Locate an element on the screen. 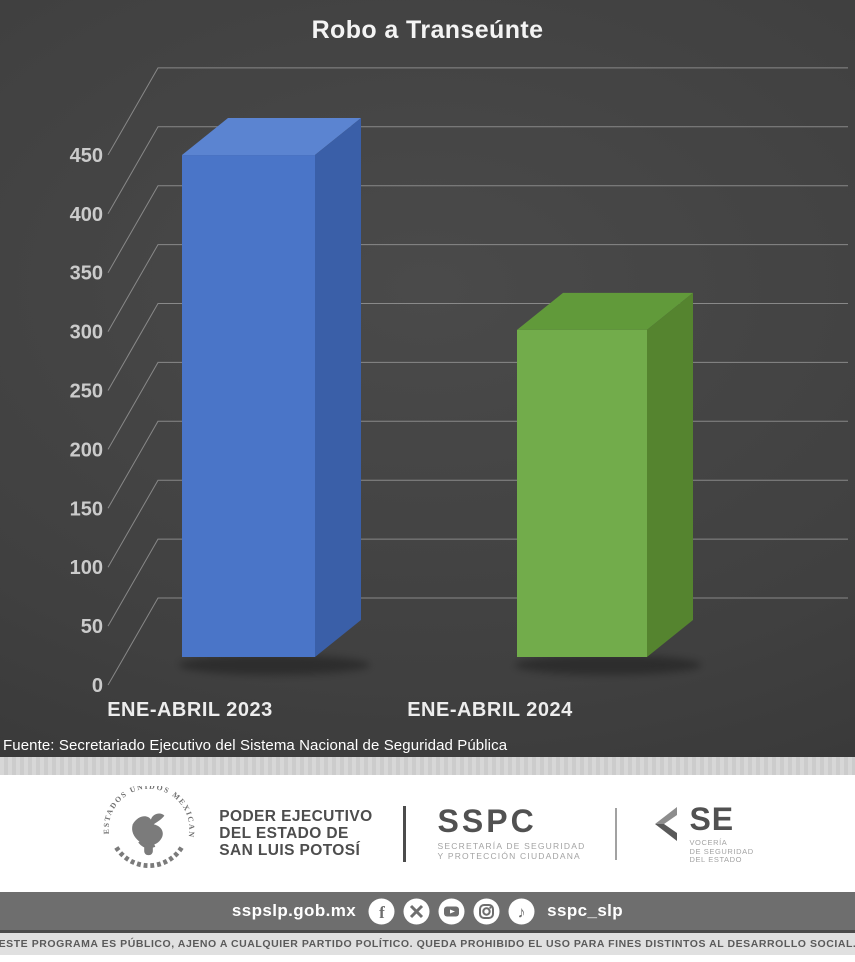 This screenshot has width=855, height=962. y-tick-label: 350 is located at coordinates (86, 274).